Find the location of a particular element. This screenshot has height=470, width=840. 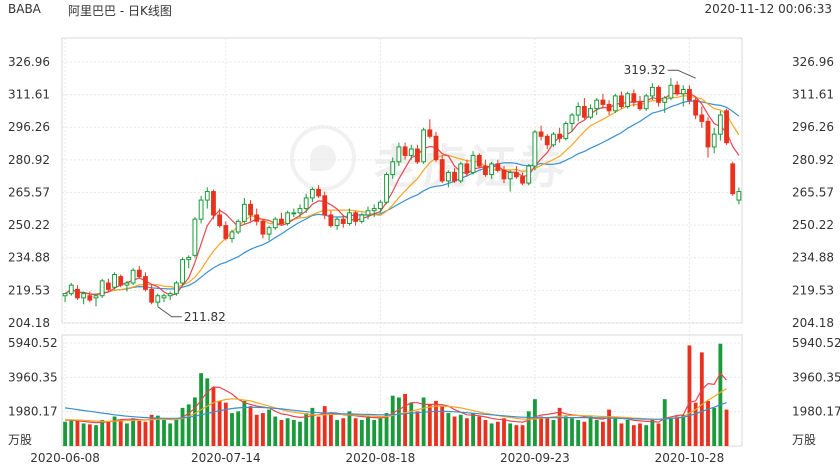

price-tick-label-right: 204.18 is located at coordinates (813, 323).